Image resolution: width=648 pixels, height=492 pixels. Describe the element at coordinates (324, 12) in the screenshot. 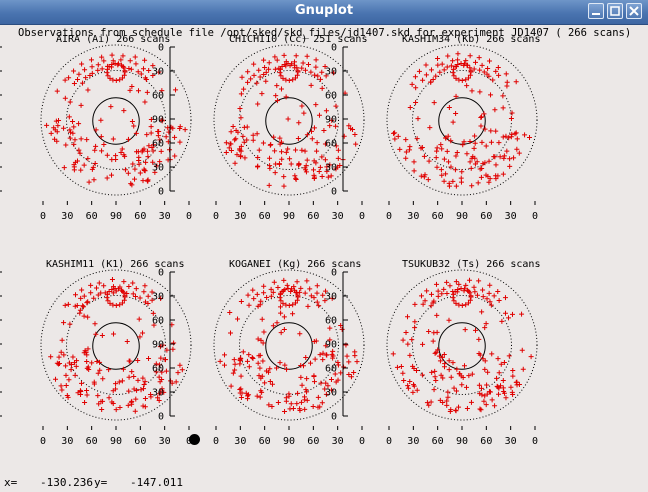

I see `title-bar: Gnuplot` at that location.